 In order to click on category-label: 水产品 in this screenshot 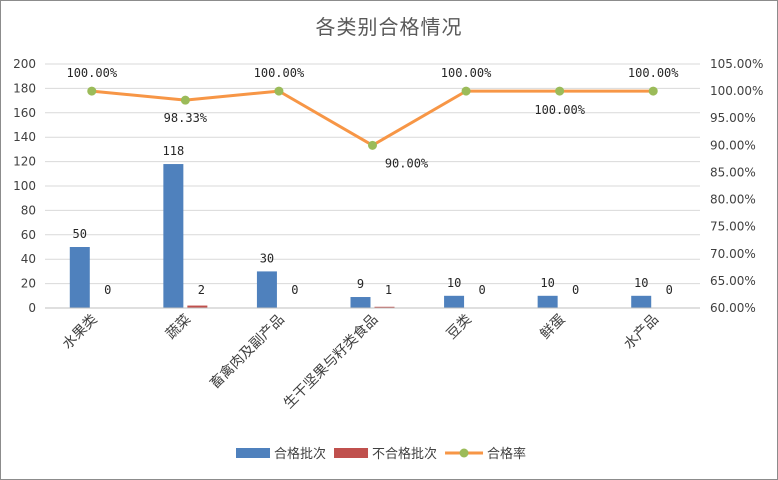, I will do `click(641, 332)`.